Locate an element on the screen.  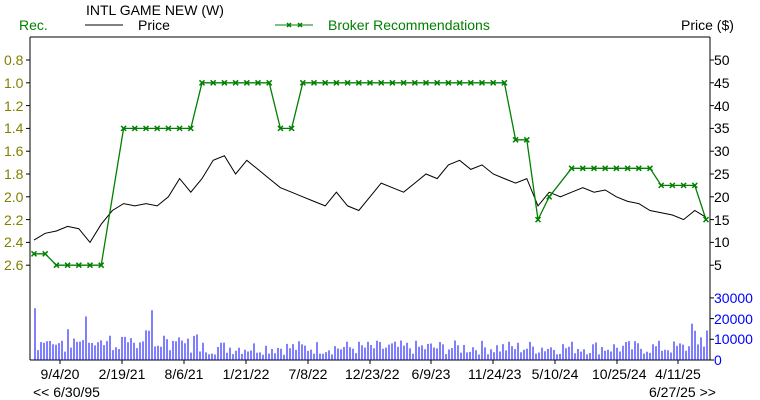
rec-tick-label: 1.2 is located at coordinates (14, 105).